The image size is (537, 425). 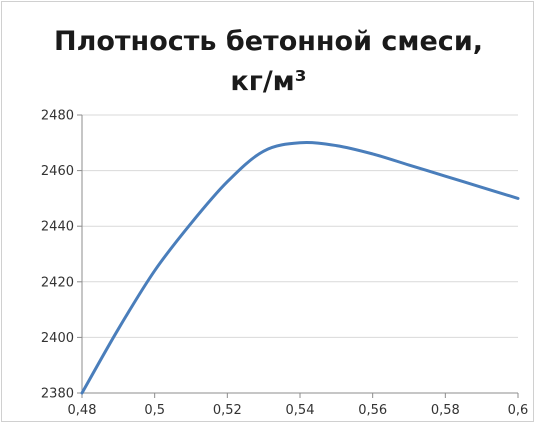 I want to click on x-tick-label-5: 0,58, so click(x=445, y=410).